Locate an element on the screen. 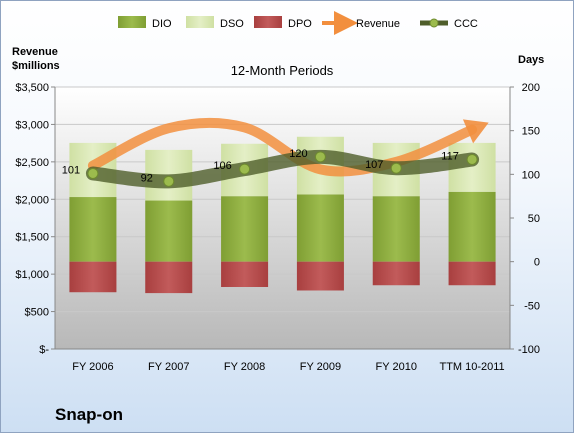 Image resolution: width=574 pixels, height=433 pixels. right-axis-title: Days is located at coordinates (531, 60).